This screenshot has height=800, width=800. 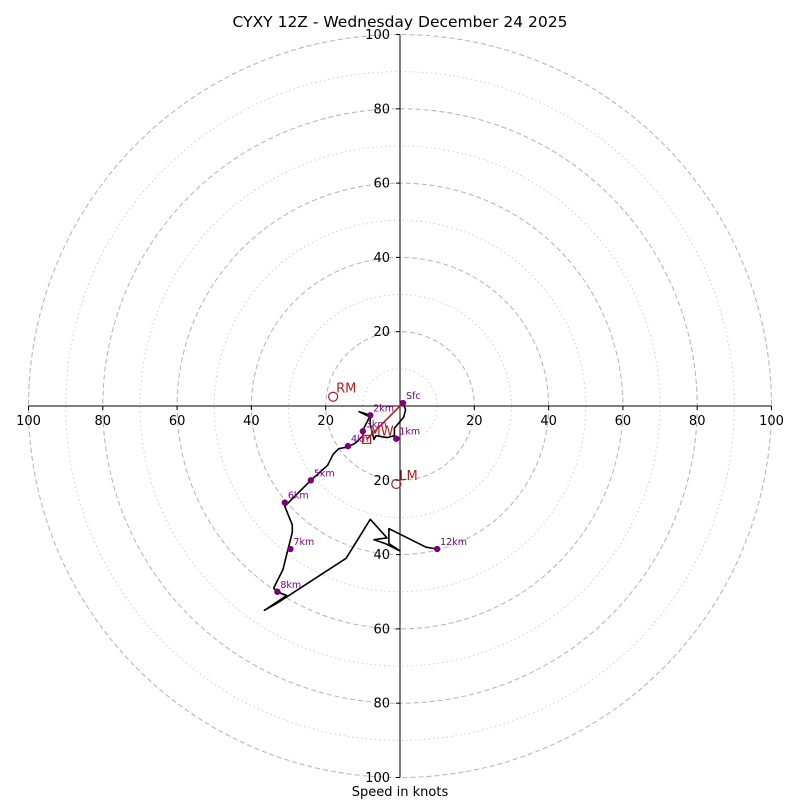 What do you see at coordinates (437, 549) in the screenshot?
I see `height-point-12km` at bounding box center [437, 549].